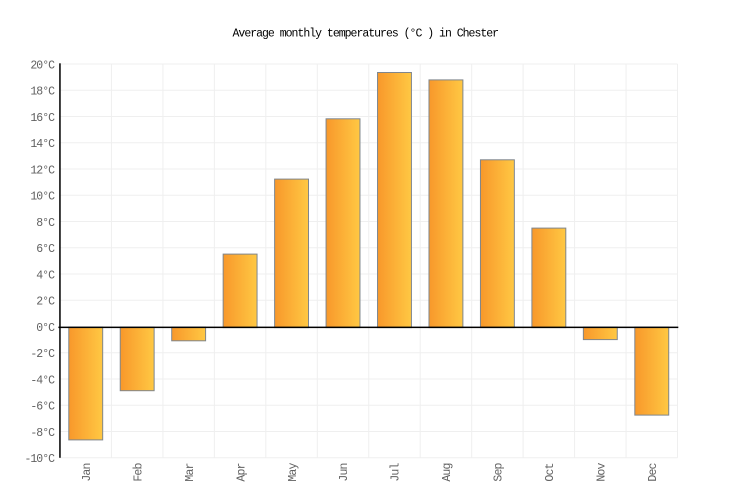  Describe the element at coordinates (396, 471) in the screenshot. I see `svg-text: Jul` at that location.